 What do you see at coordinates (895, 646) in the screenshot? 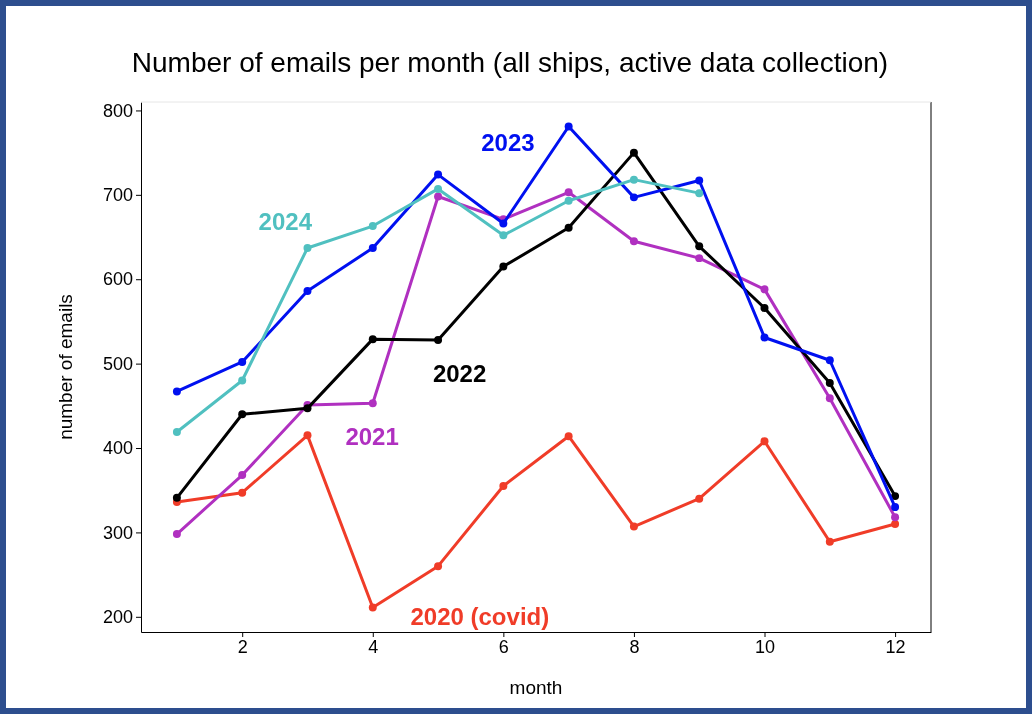
I see `x-tick-label: 12` at bounding box center [895, 646].